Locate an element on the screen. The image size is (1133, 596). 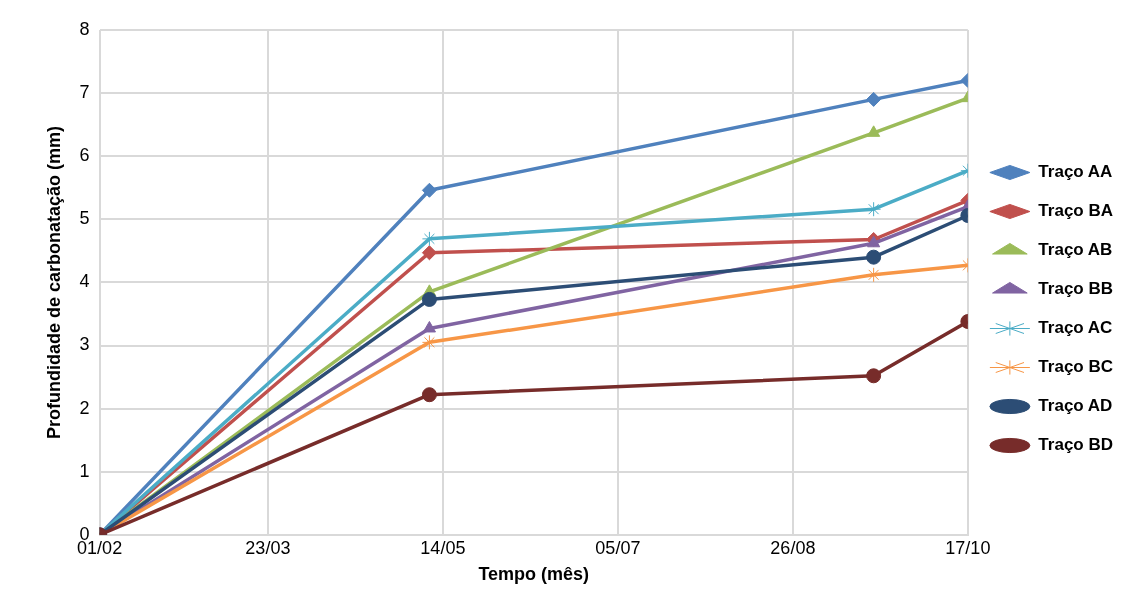
y-tick-label: 7 is located at coordinates (84, 92).